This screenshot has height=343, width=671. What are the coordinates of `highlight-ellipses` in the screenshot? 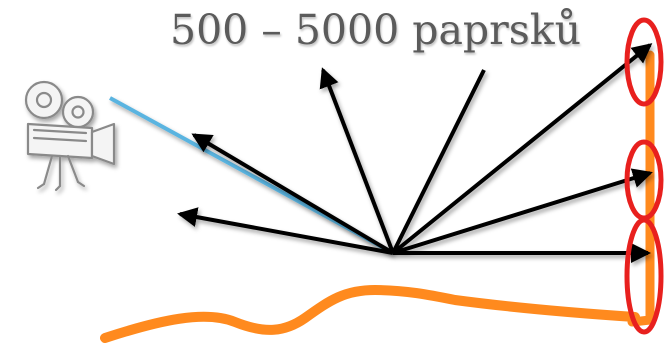 It's located at (644, 176).